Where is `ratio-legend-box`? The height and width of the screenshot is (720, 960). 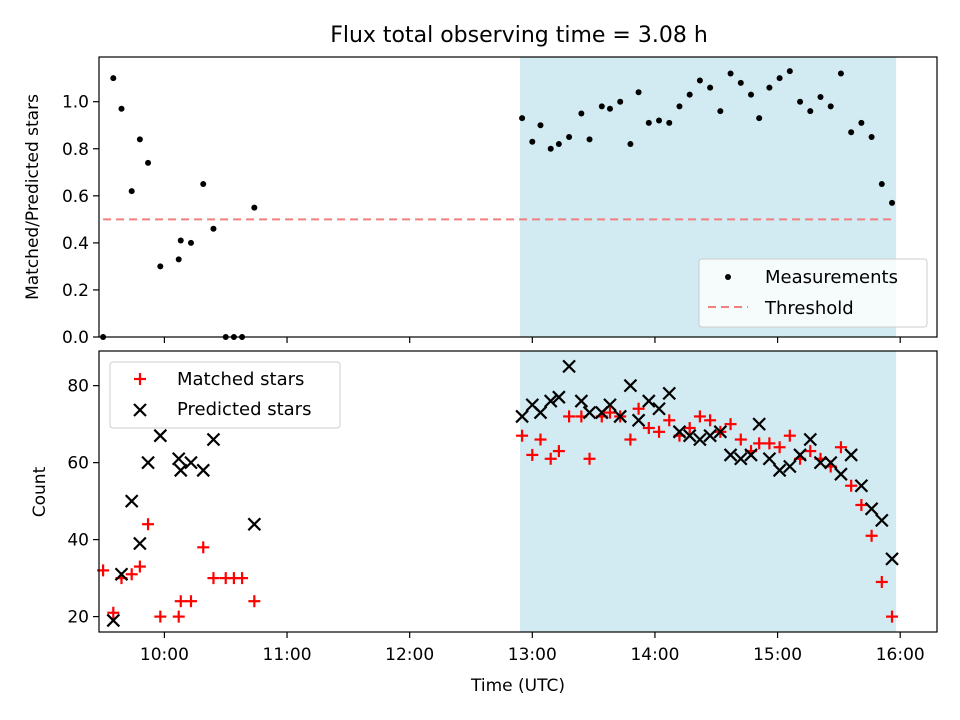 ratio-legend-box is located at coordinates (813, 293).